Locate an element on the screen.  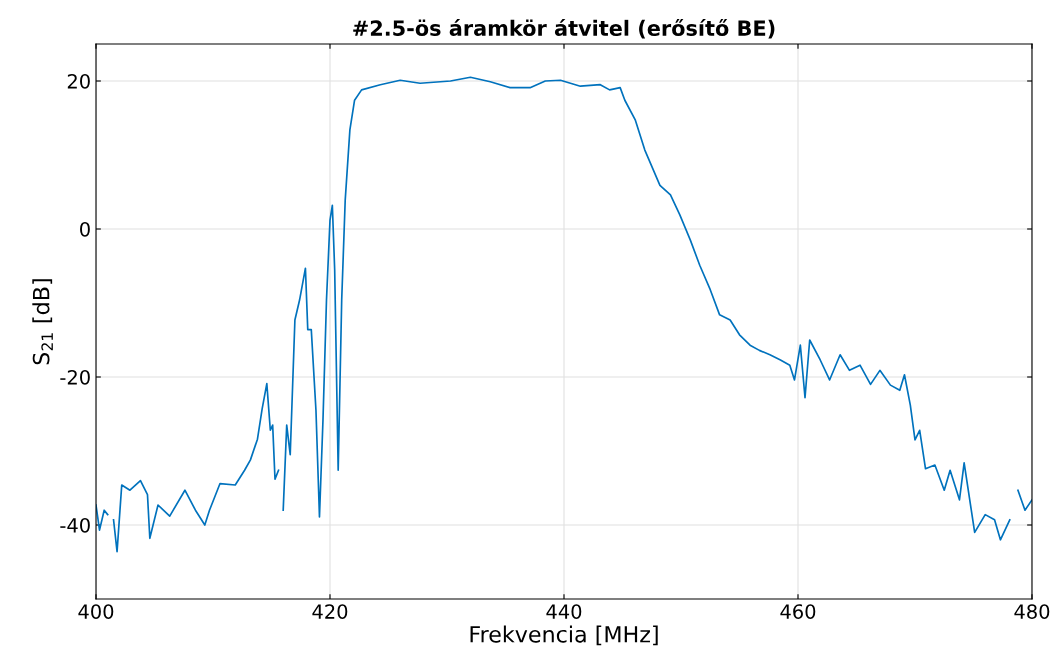
y-tick-label: 20 is located at coordinates (78, 81).